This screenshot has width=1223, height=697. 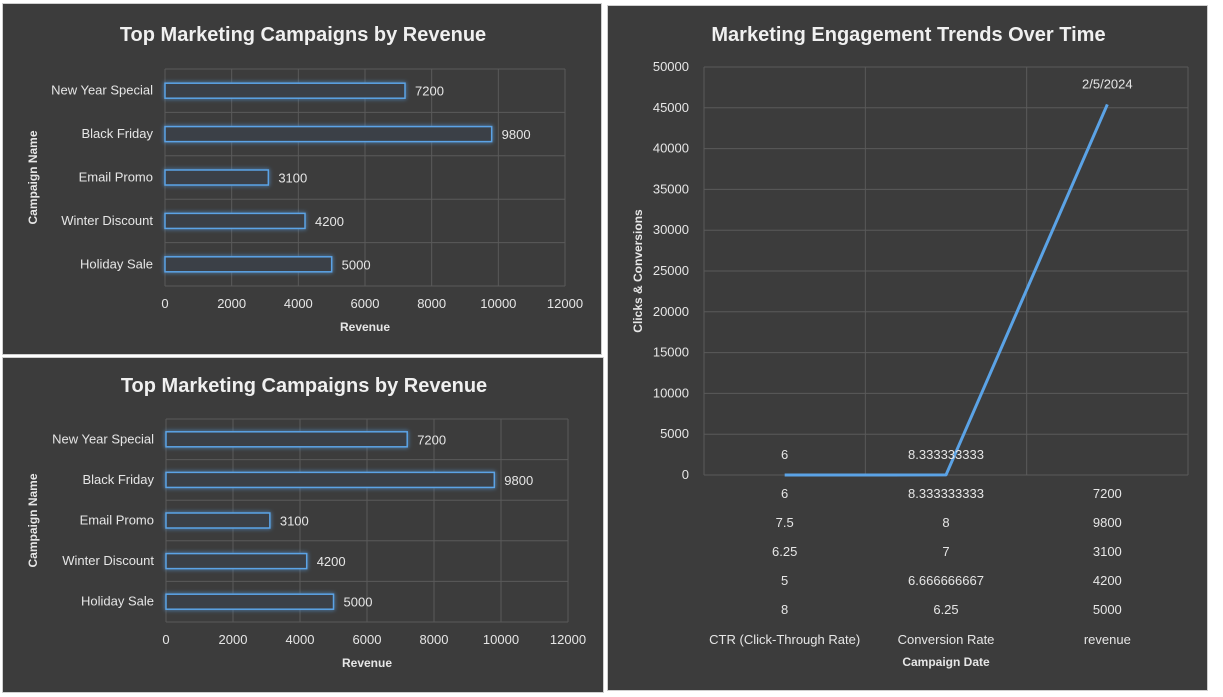 What do you see at coordinates (231, 303) in the screenshot?
I see `chart1-x-tick-label: 2000` at bounding box center [231, 303].